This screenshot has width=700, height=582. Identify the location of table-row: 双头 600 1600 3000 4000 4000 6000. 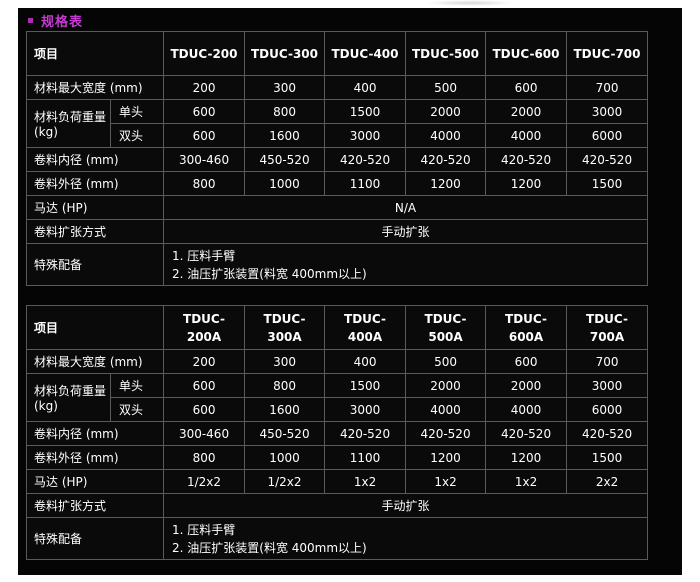
(338, 135).